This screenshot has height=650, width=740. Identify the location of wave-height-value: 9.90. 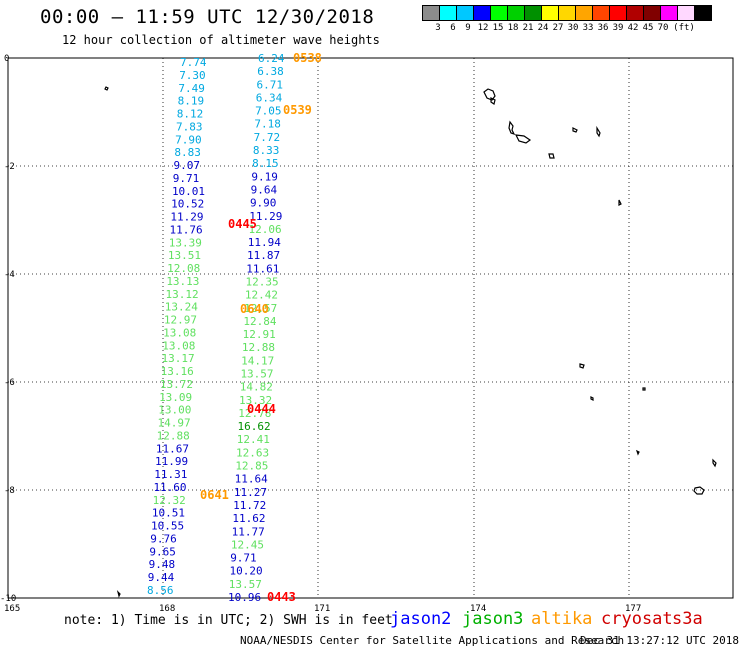
(263, 203).